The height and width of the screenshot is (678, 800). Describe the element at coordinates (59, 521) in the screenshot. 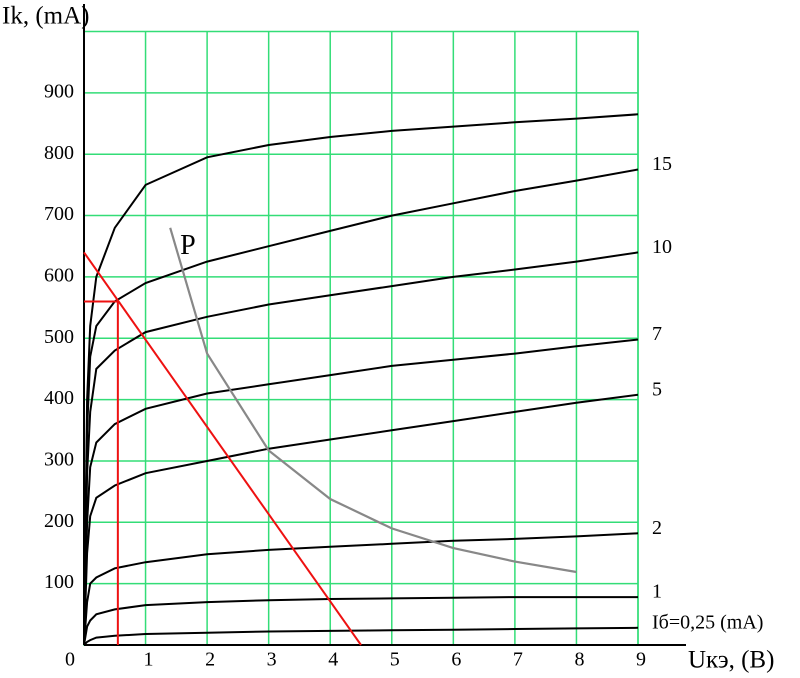

I see `y-tick-label: 200` at that location.